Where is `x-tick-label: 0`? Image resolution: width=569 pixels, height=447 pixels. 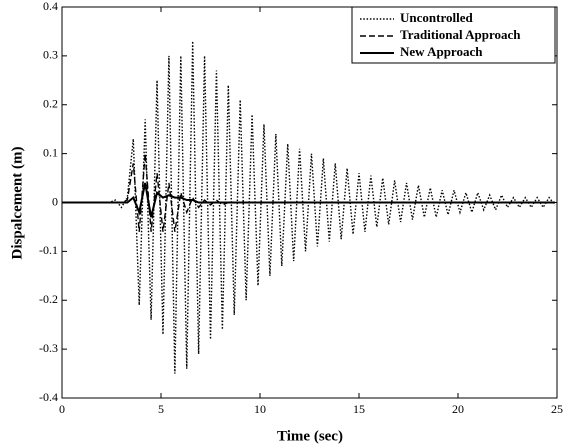
x-tick-label: 0 is located at coordinates (62, 409).